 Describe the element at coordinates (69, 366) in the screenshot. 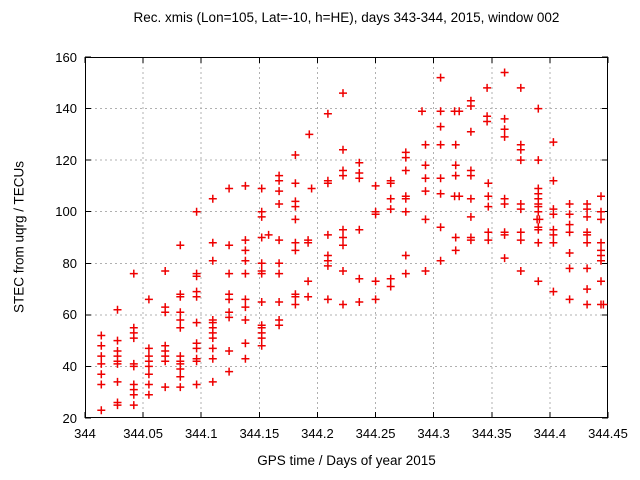

I see `y-tick-label: 40` at that location.